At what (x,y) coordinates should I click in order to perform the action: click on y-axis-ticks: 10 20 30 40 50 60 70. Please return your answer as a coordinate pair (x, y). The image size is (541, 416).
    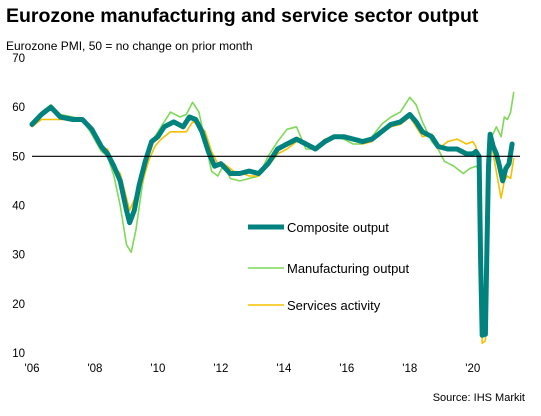
    Looking at the image, I should click on (18, 206).